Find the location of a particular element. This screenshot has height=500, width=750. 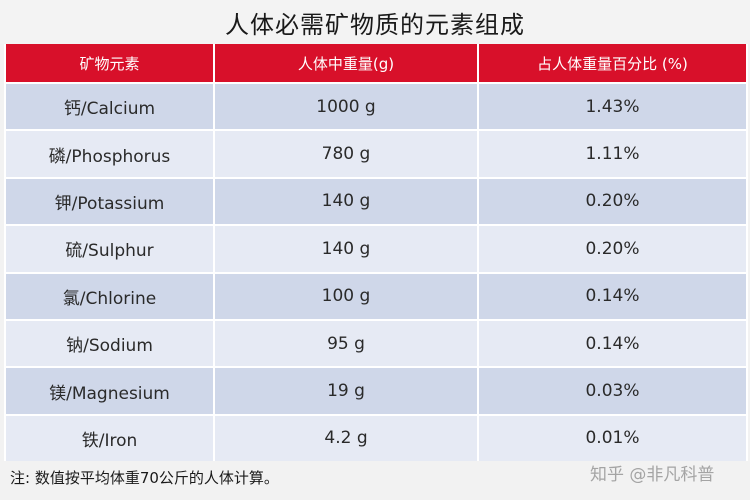

cell-weight: 780 g is located at coordinates (346, 153).